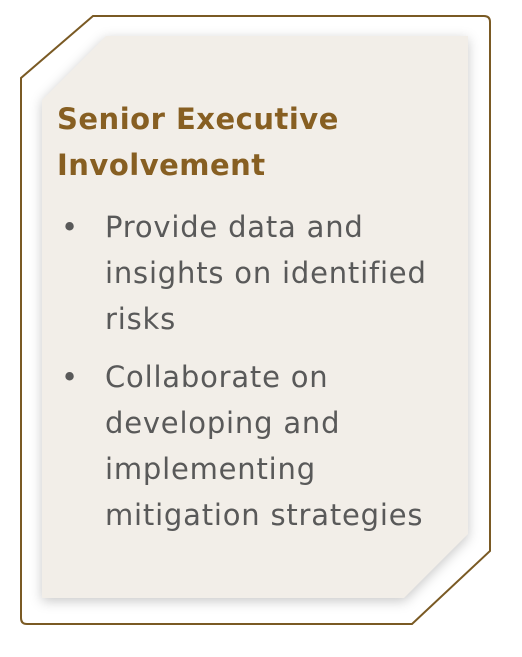 The height and width of the screenshot is (657, 522). I want to click on card-title-line-1: Senior Executive, so click(198, 119).